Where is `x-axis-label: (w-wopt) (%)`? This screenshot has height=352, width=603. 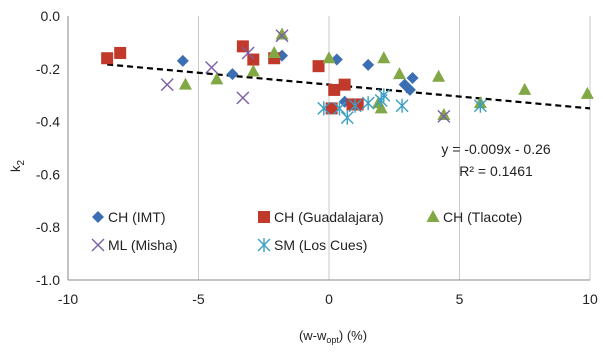 x-axis-label: (w-wopt) (%) is located at coordinates (333, 336).